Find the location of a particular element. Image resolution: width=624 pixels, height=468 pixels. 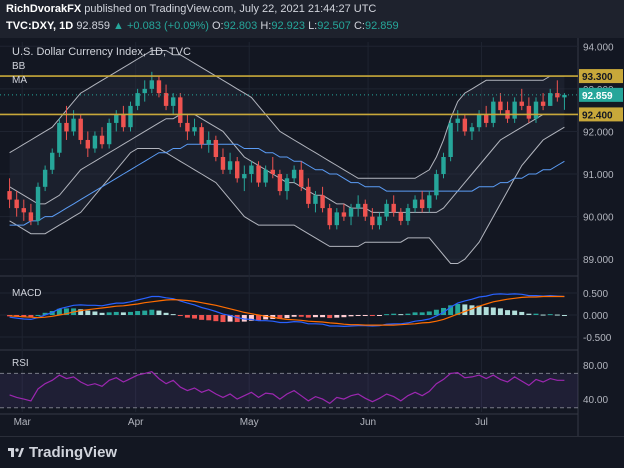

author-name: RichDvorakFX is located at coordinates (44, 9).